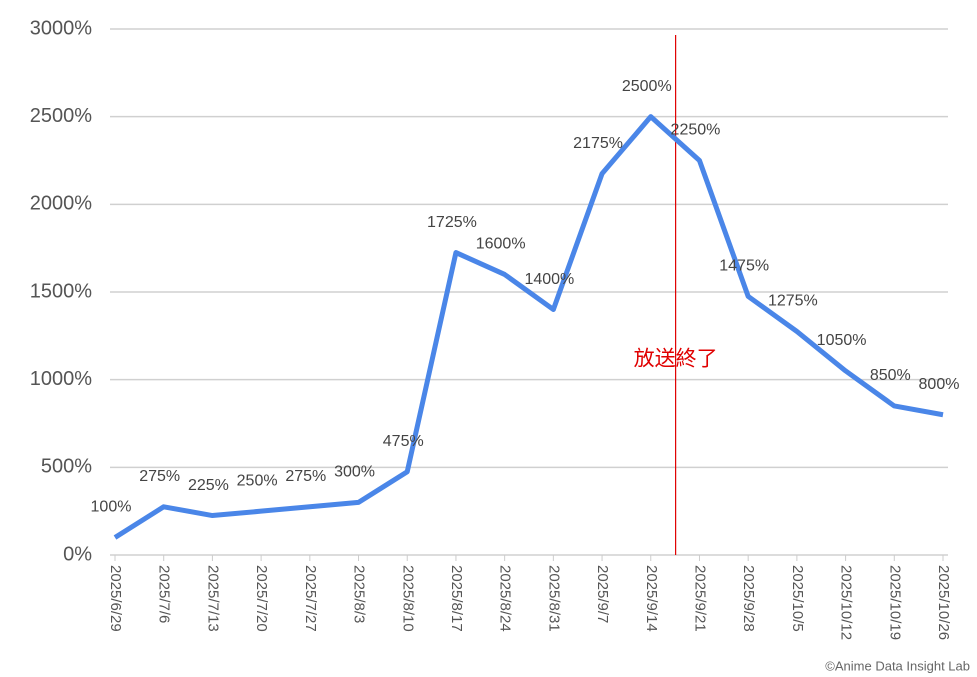  Describe the element at coordinates (212, 598) in the screenshot. I see `x-tick-label: 2025/7/13` at that location.